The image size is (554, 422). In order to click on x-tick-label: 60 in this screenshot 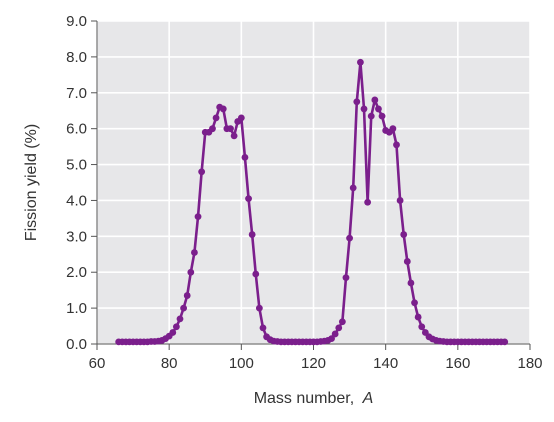, I will do `click(97, 363)`.